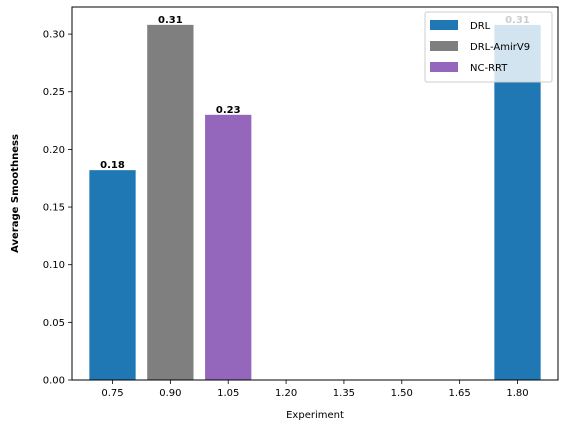 The height and width of the screenshot is (432, 576). What do you see at coordinates (489, 68) in the screenshot?
I see `legend-label: NC-RRT` at bounding box center [489, 68].